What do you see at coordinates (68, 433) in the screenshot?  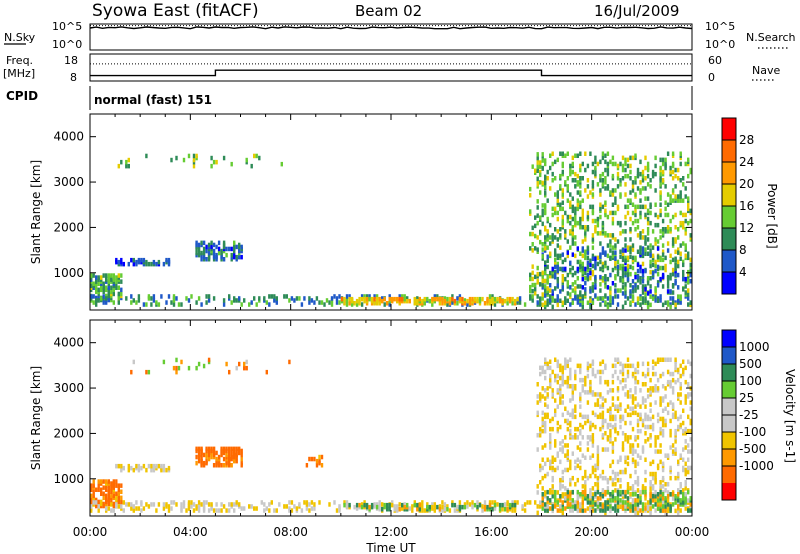 I see `y-tick-label: 2000` at bounding box center [68, 433].